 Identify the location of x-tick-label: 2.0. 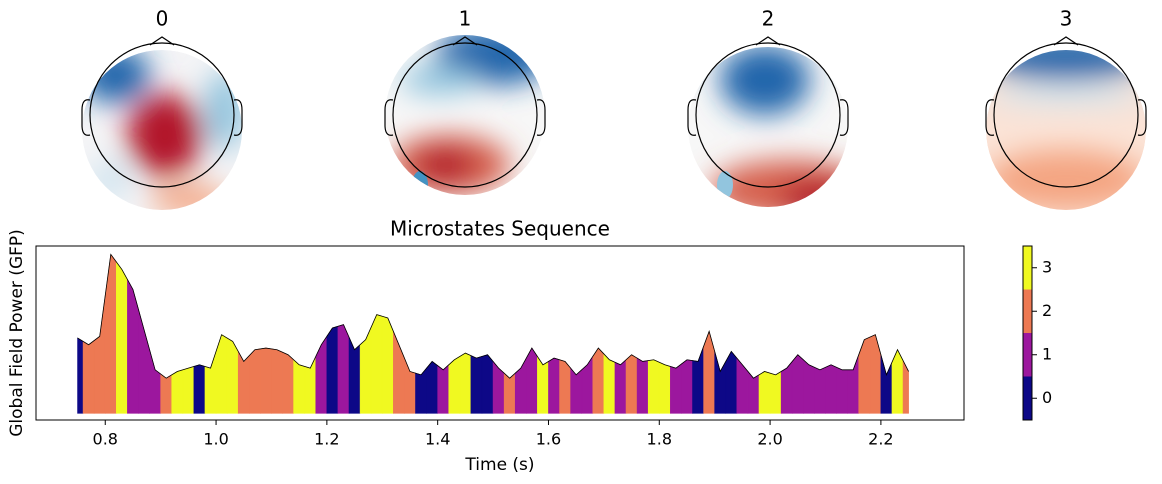
(769, 439).